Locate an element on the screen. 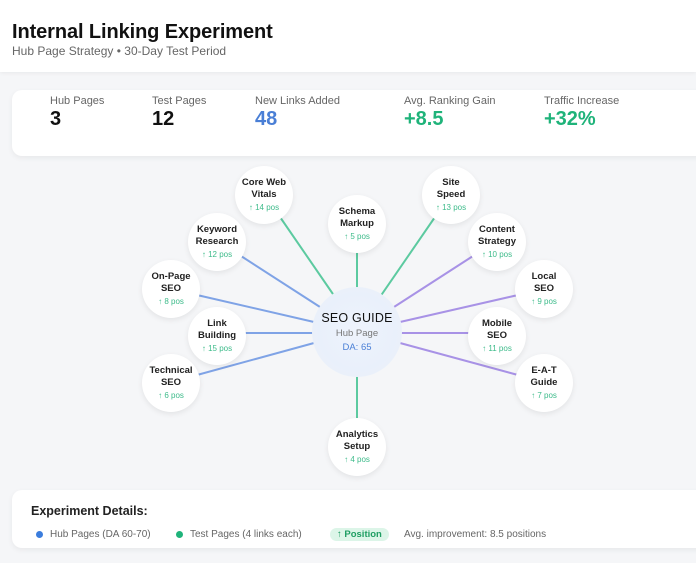 The width and height of the screenshot is (696, 563). link-line-technical-seo is located at coordinates (255, 359).